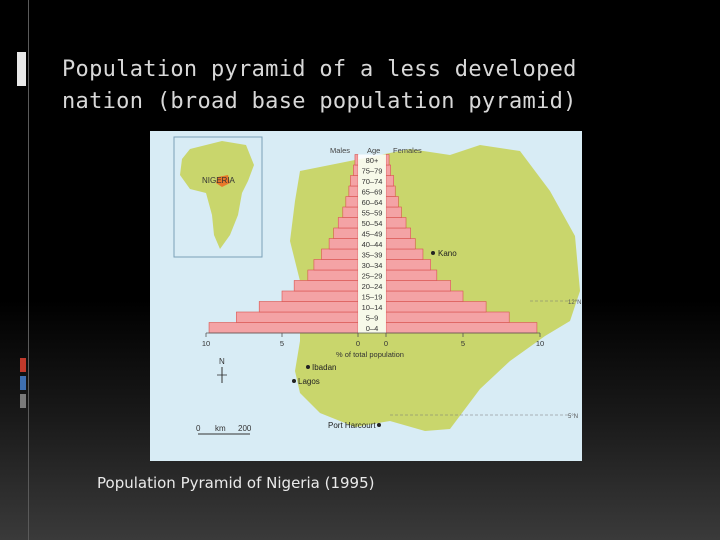 This screenshot has height=540, width=720. What do you see at coordinates (372, 276) in the screenshot?
I see `age-label-5: 25–29` at bounding box center [372, 276].